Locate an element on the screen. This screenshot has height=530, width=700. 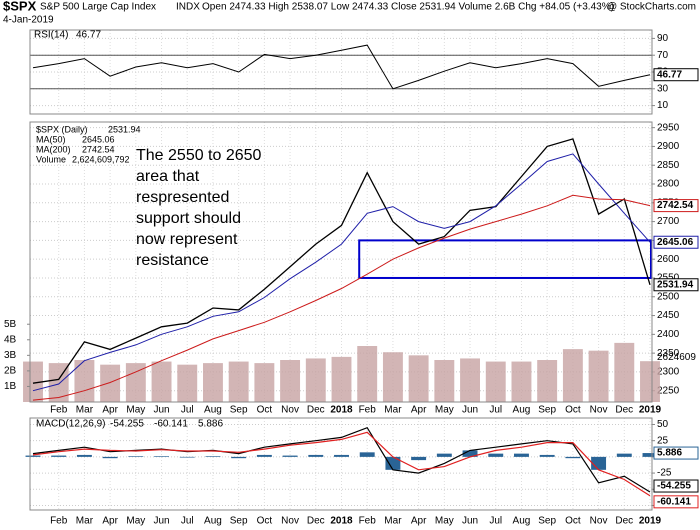
legend-value: 5.886 is located at coordinates (210, 424).